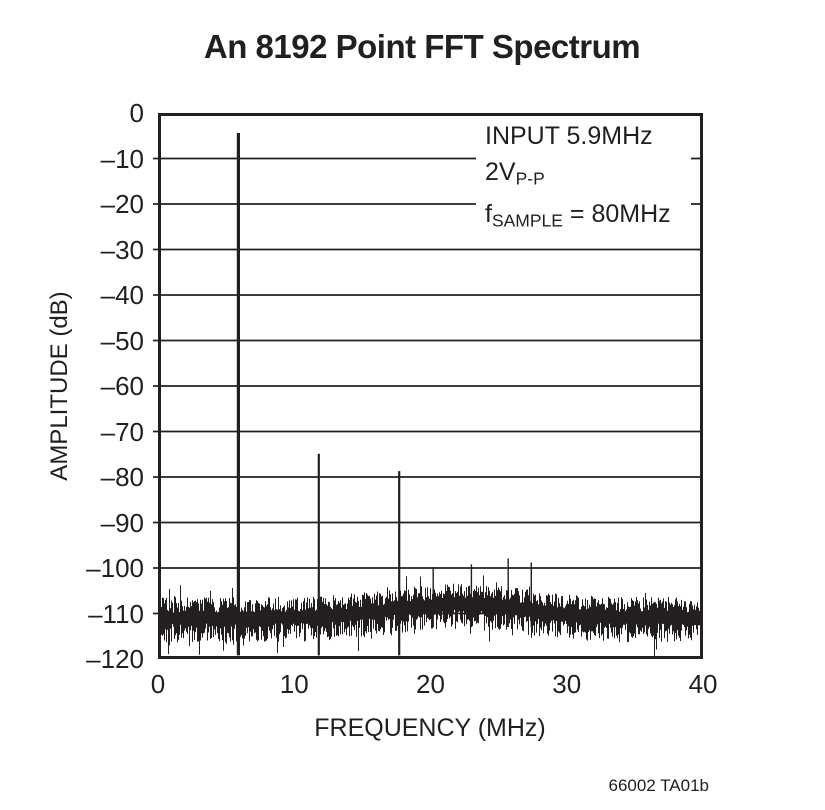 This screenshot has width=825, height=810. I want to click on x-tick-label: 40, so click(703, 684).